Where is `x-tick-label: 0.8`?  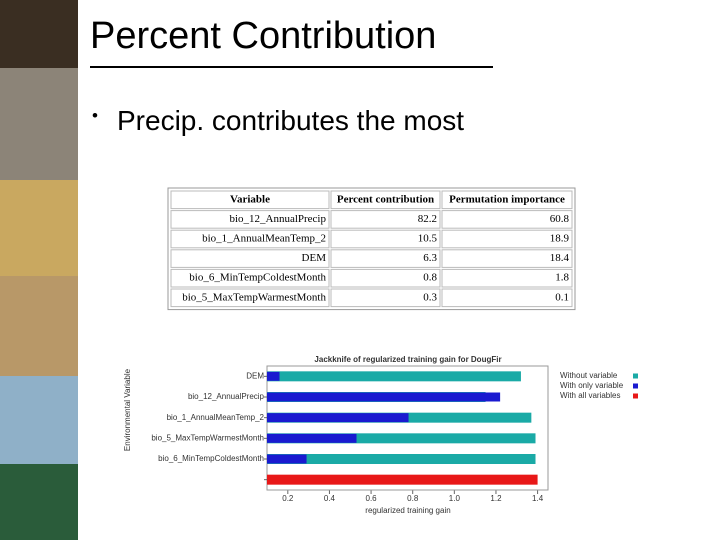
x-tick-label: 0.8 is located at coordinates (413, 498).